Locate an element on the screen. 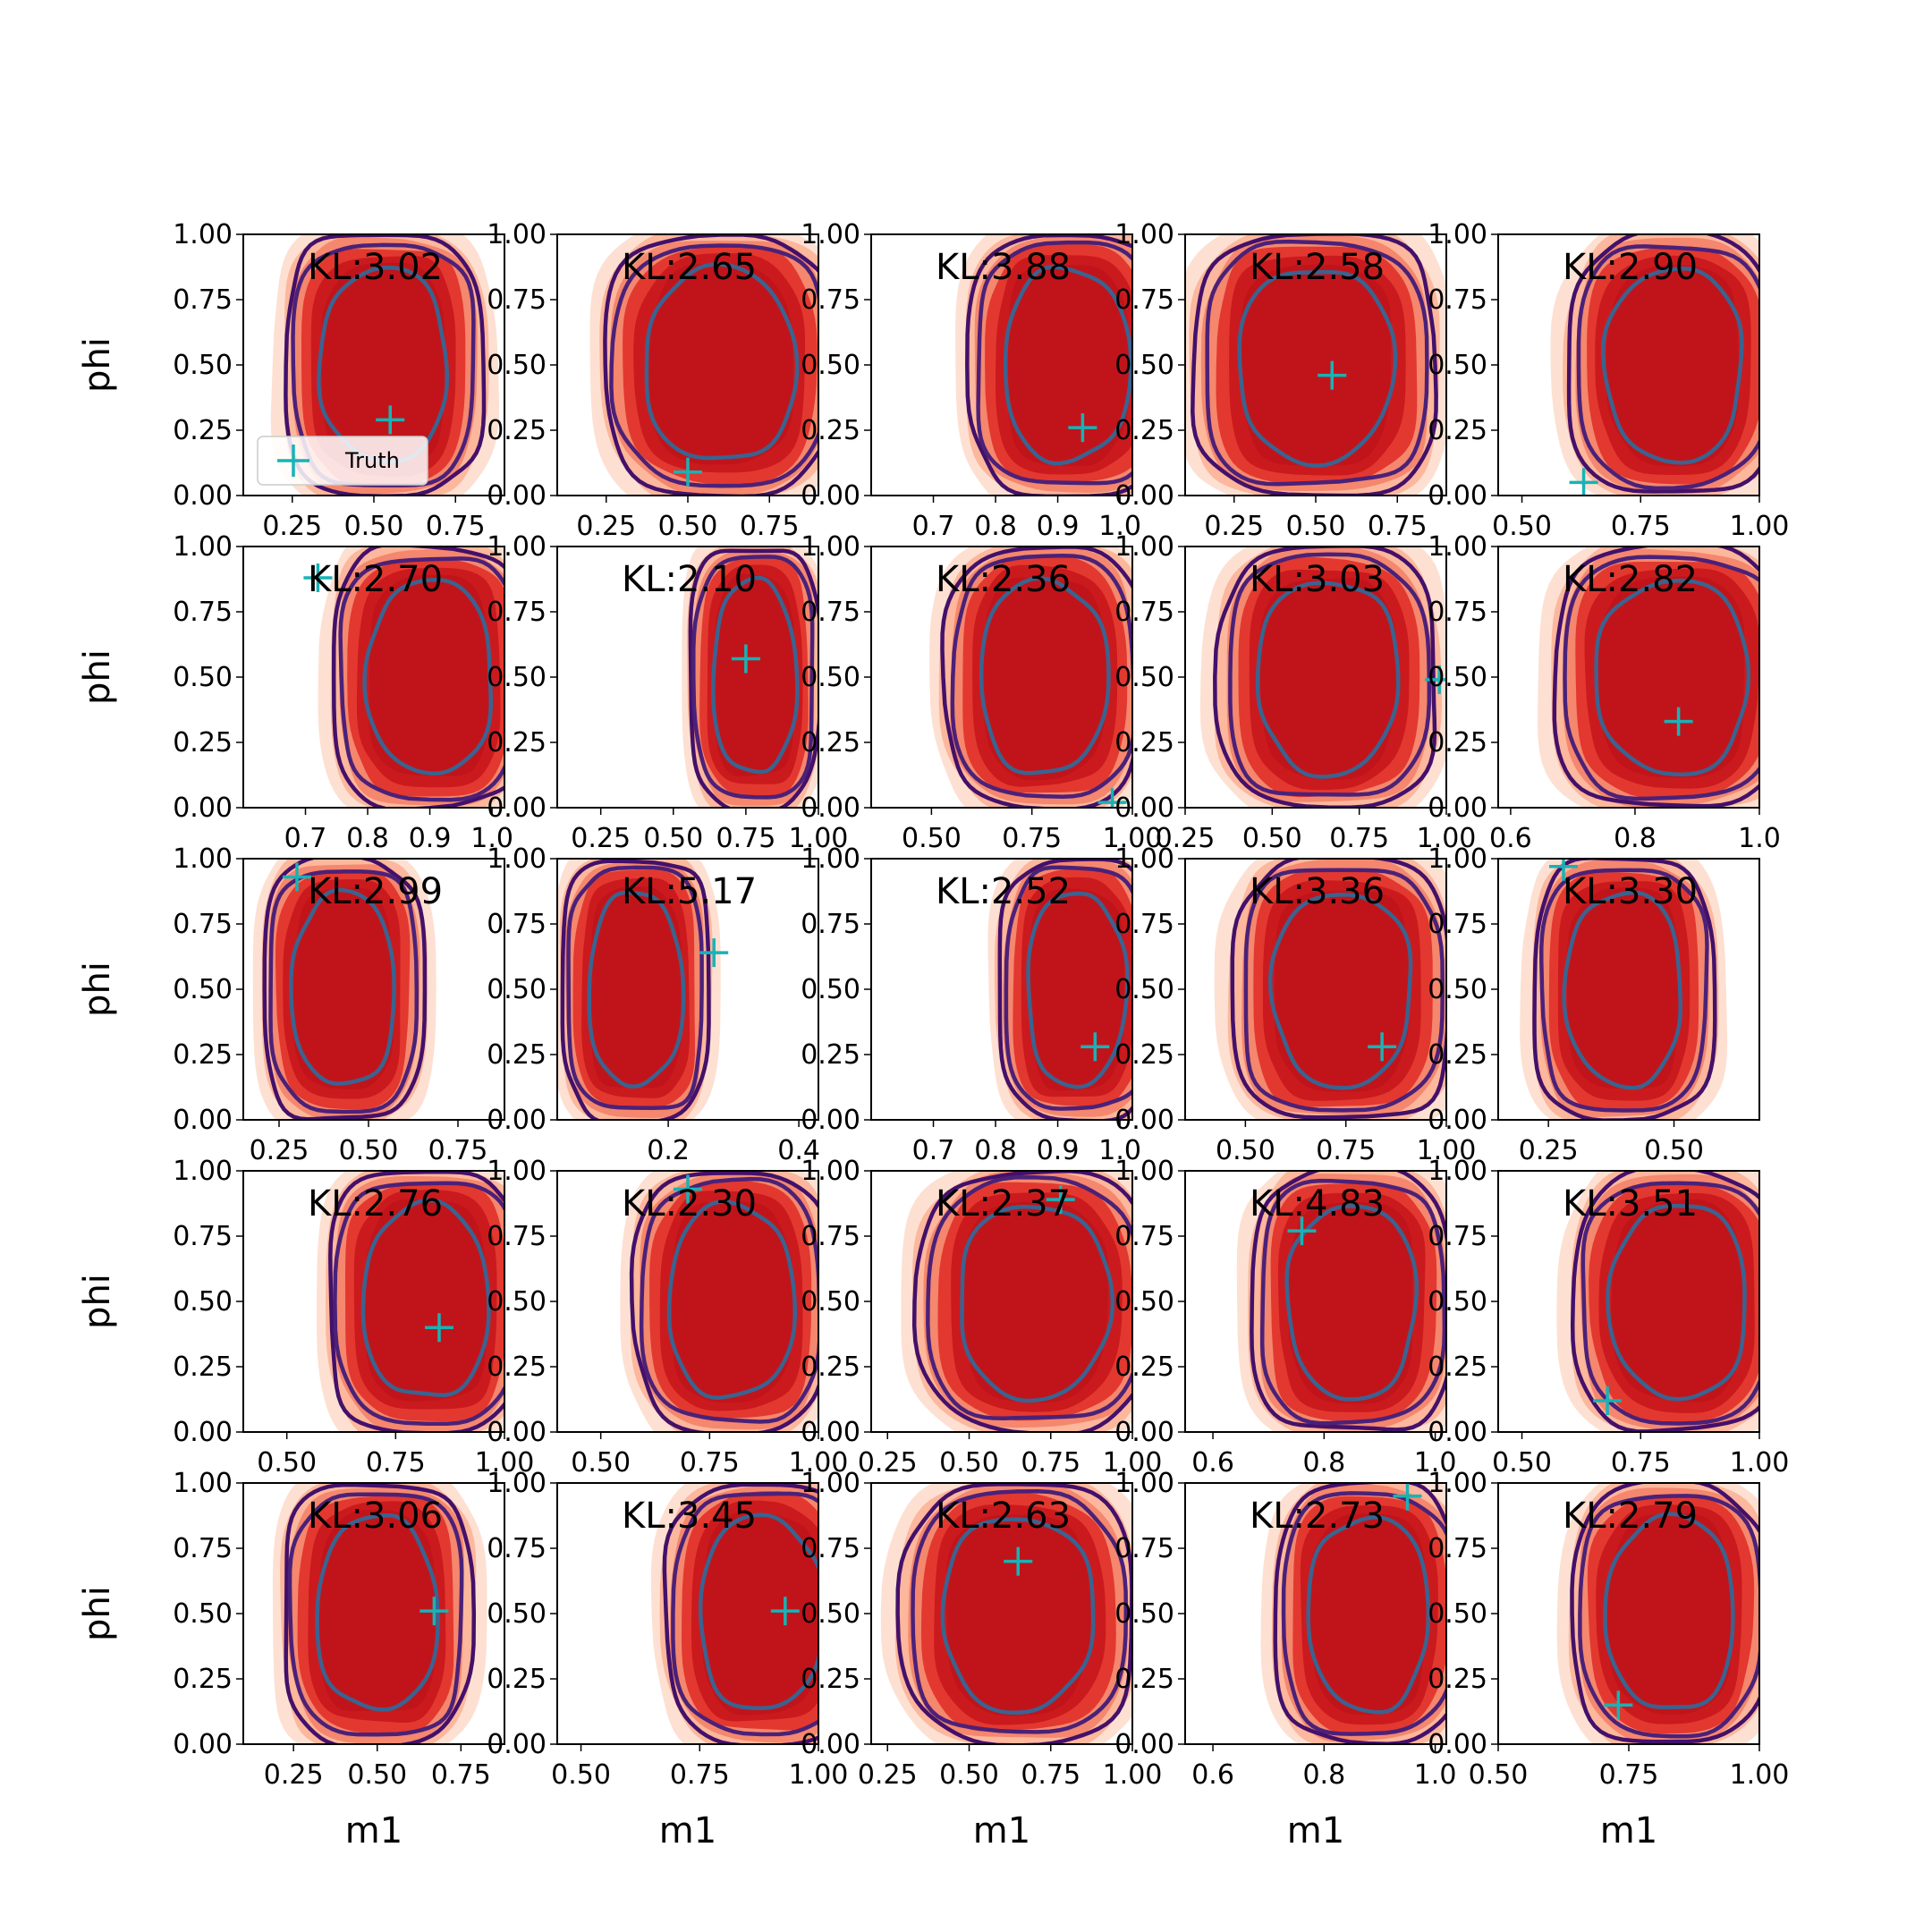 This screenshot has width=1932, height=1932. kl-divergence-label: KL:3.45 is located at coordinates (689, 1516).